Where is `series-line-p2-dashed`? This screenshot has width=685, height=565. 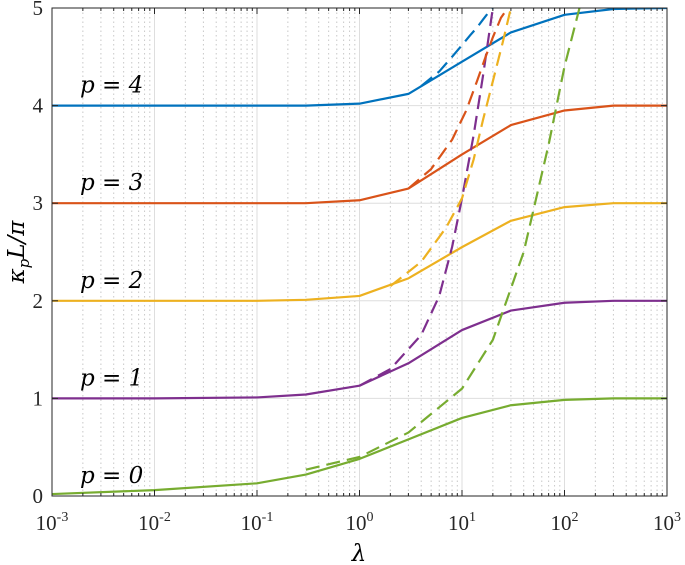 series-line-p2-dashed is located at coordinates (450, 148).